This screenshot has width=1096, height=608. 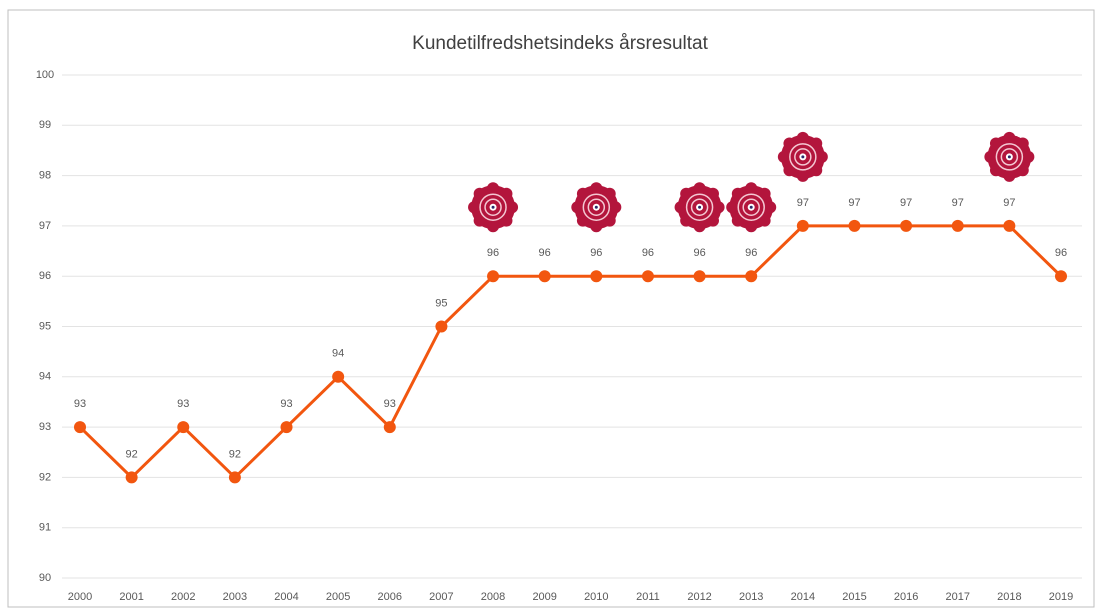 What do you see at coordinates (699, 597) in the screenshot?
I see `x-tick-label: 2012` at bounding box center [699, 597].